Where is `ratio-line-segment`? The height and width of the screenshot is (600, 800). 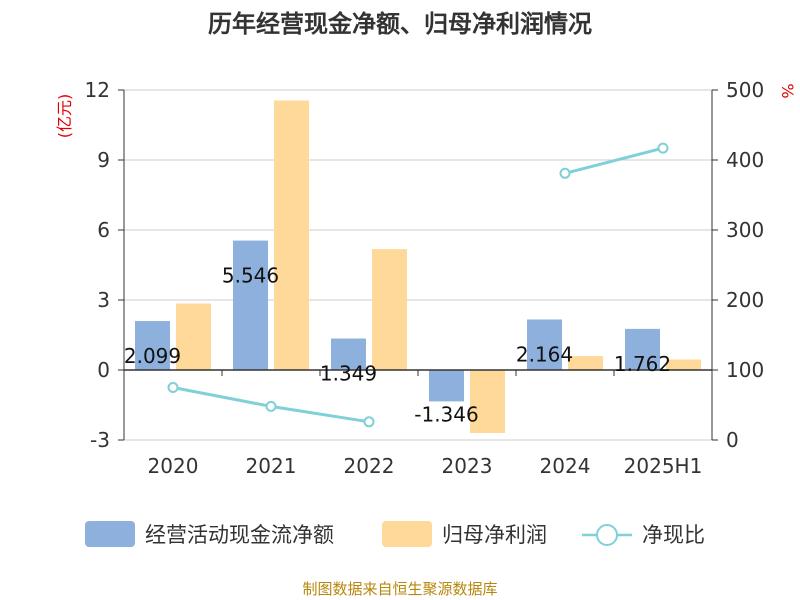 ratio-line-segment is located at coordinates (614, 160).